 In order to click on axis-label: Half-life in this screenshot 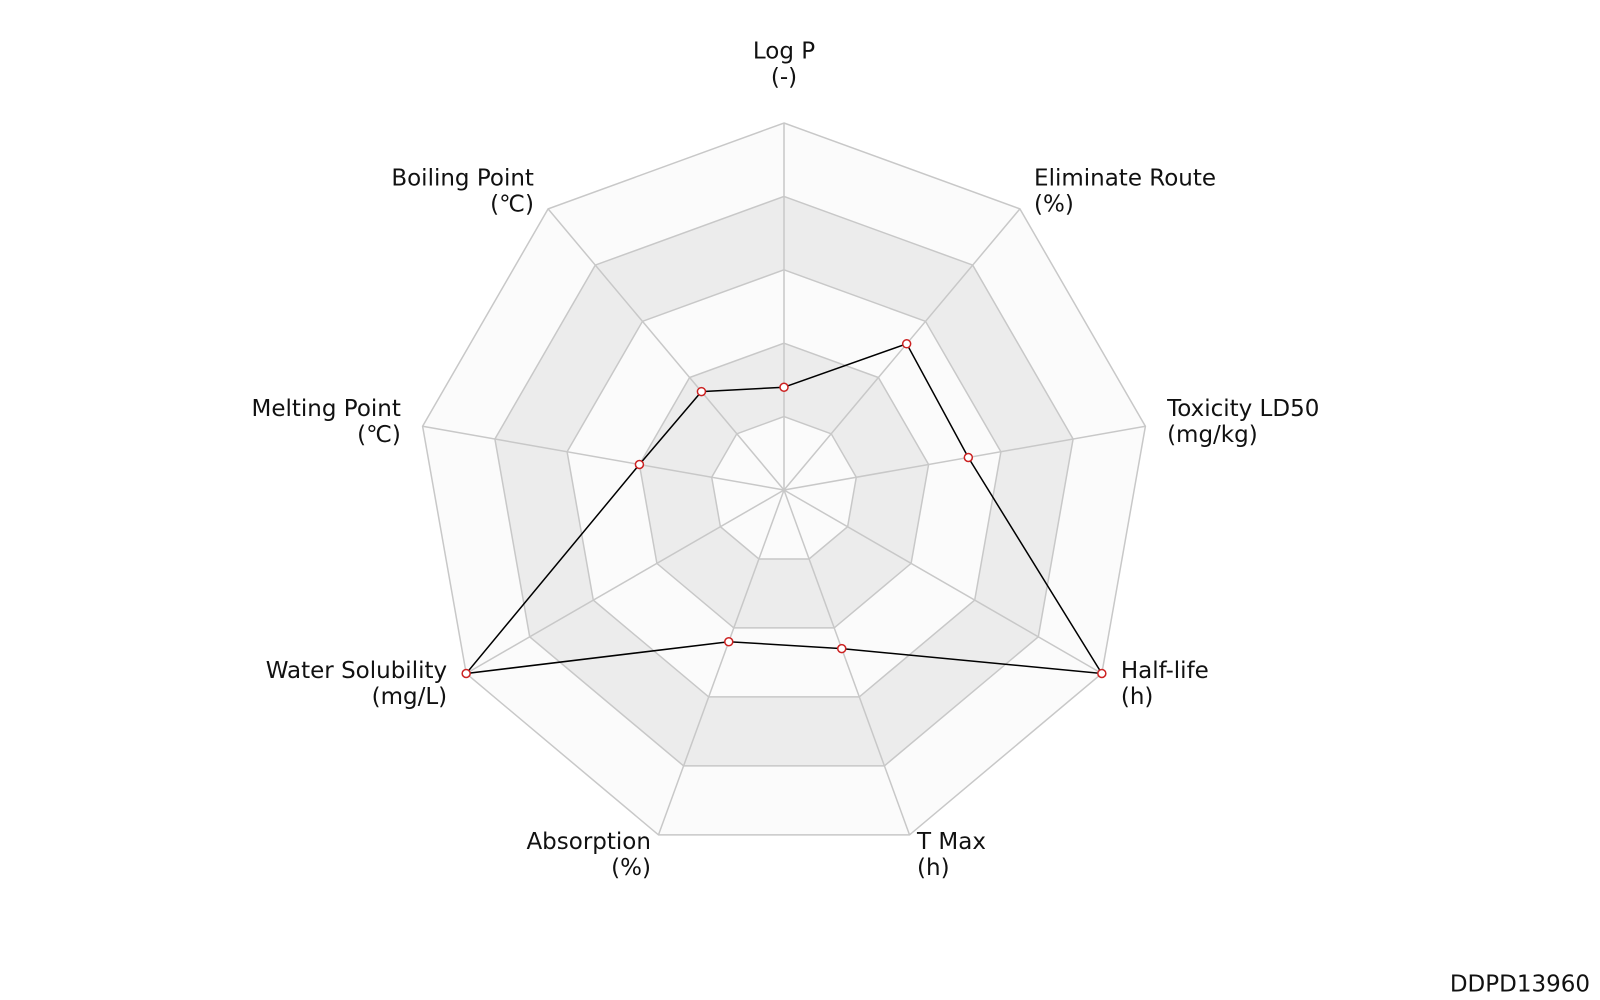, I will do `click(1165, 671)`.